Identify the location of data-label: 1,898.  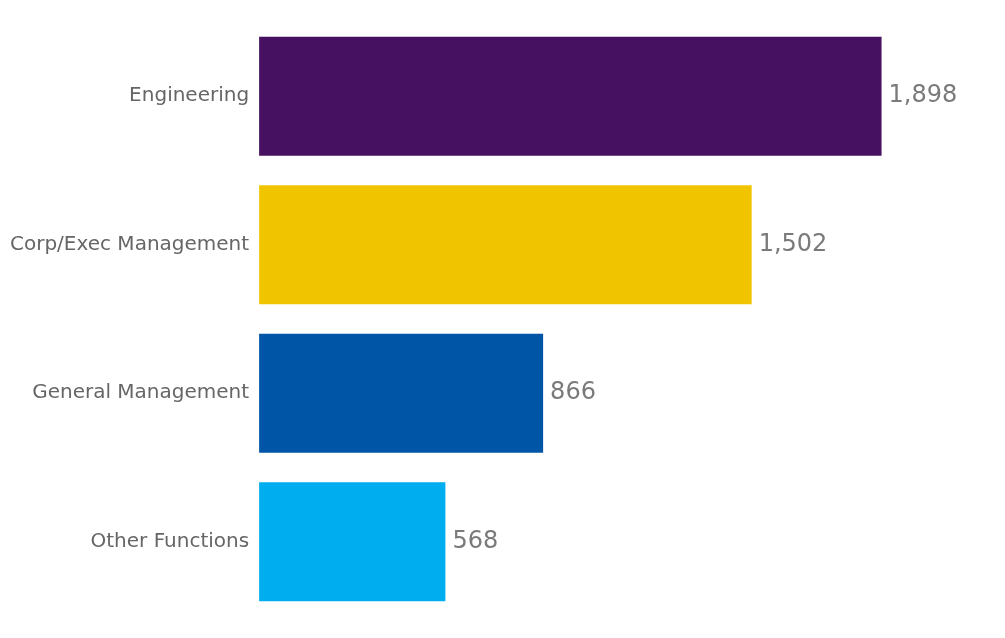
(923, 94).